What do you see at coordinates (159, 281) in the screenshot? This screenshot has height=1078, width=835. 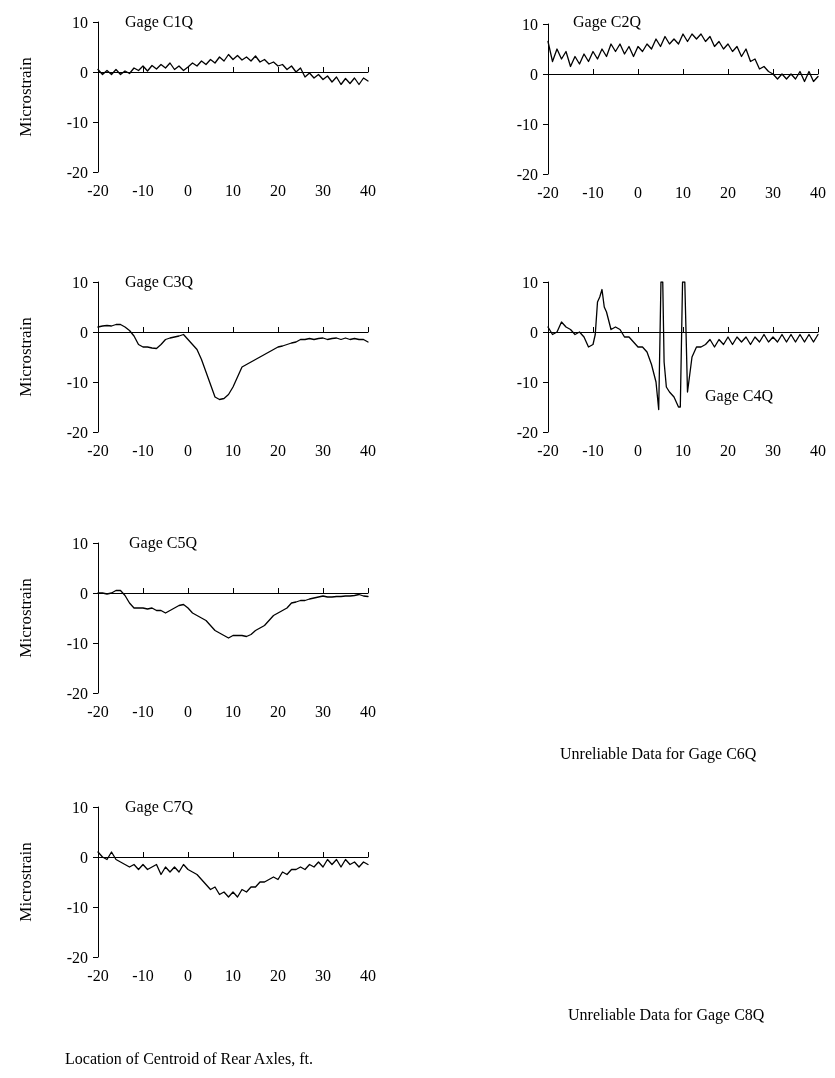 I see `chart-title: Gage C3Q` at bounding box center [159, 281].